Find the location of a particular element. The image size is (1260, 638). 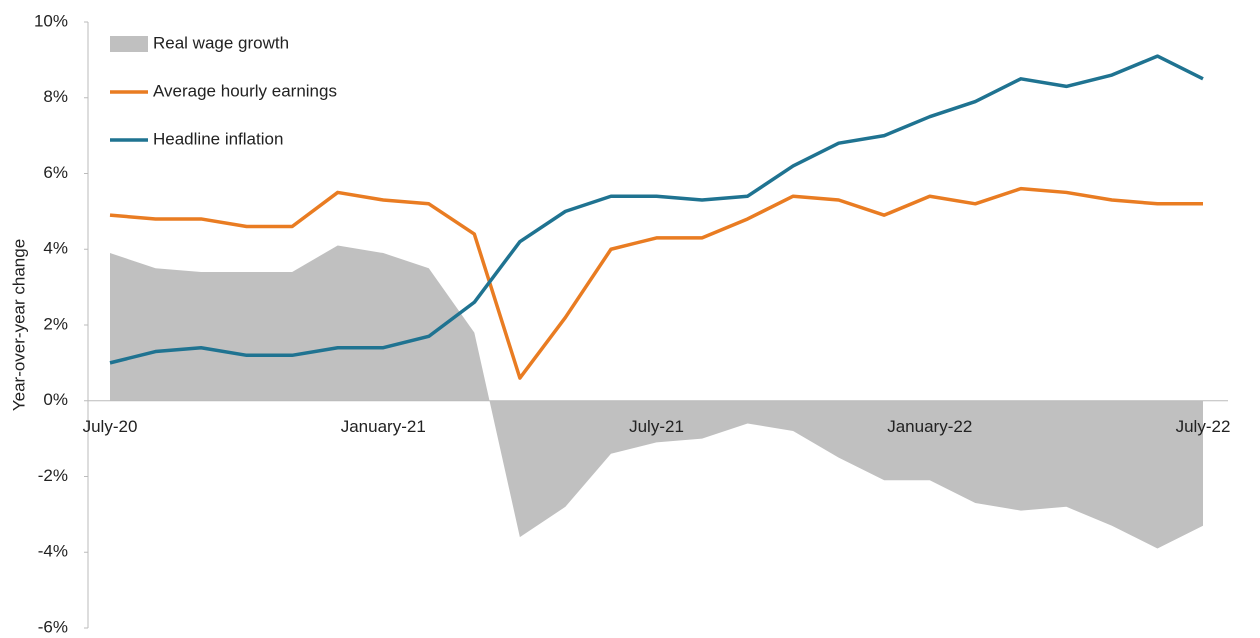

y-tick-label: -4% is located at coordinates (53, 551).